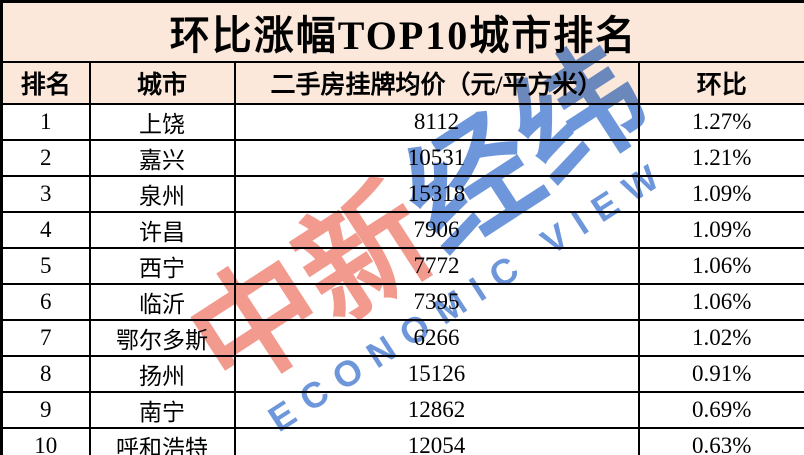 Image resolution: width=804 pixels, height=455 pixels. Describe the element at coordinates (162, 194) in the screenshot. I see `city-cell: 泉州` at that location.